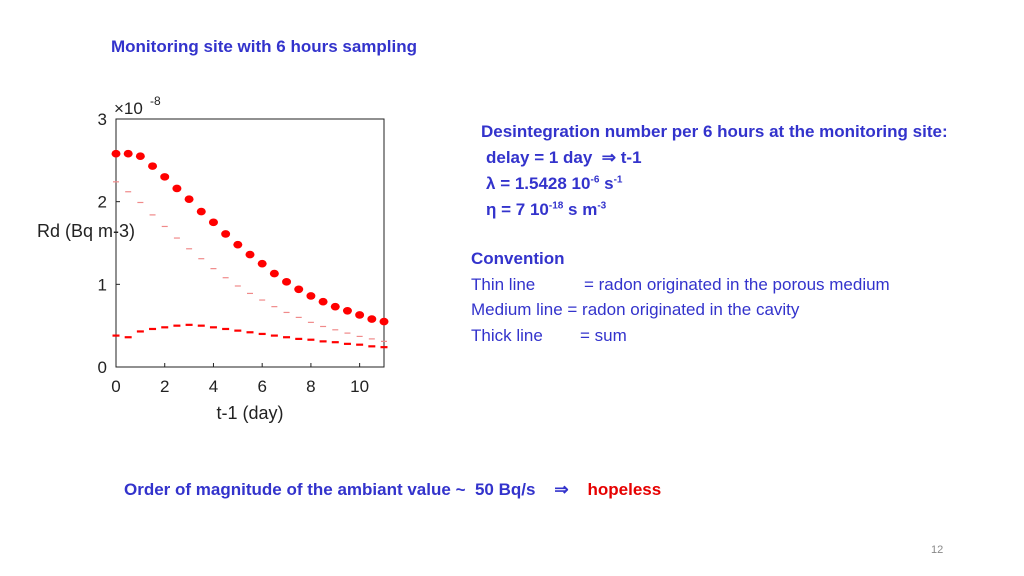  I want to click on eta-unit: s m, so click(580, 209).